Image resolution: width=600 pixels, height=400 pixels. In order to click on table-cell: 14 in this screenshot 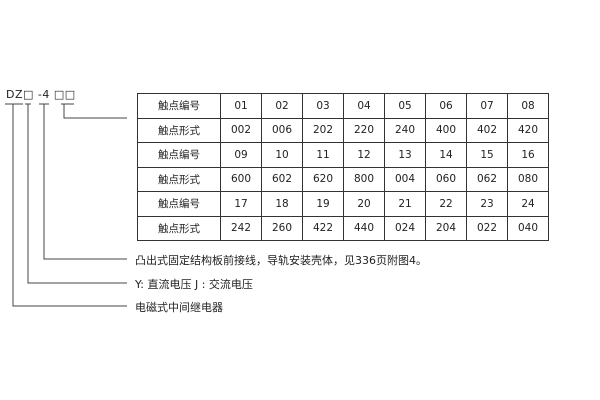, I will do `click(446, 155)`.